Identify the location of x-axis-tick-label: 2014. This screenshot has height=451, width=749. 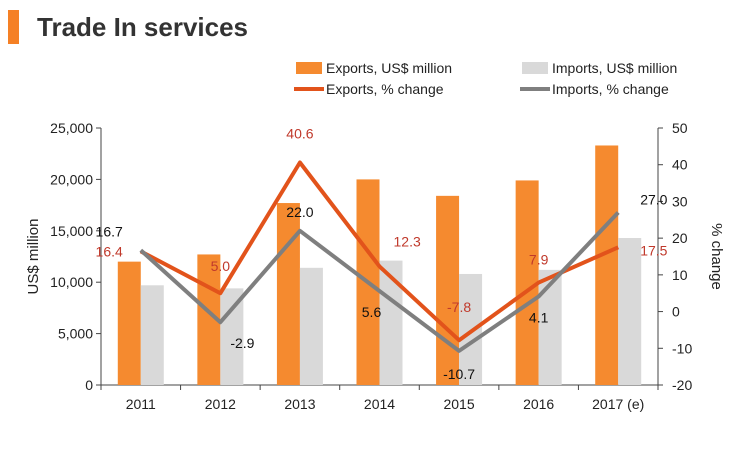
(379, 404).